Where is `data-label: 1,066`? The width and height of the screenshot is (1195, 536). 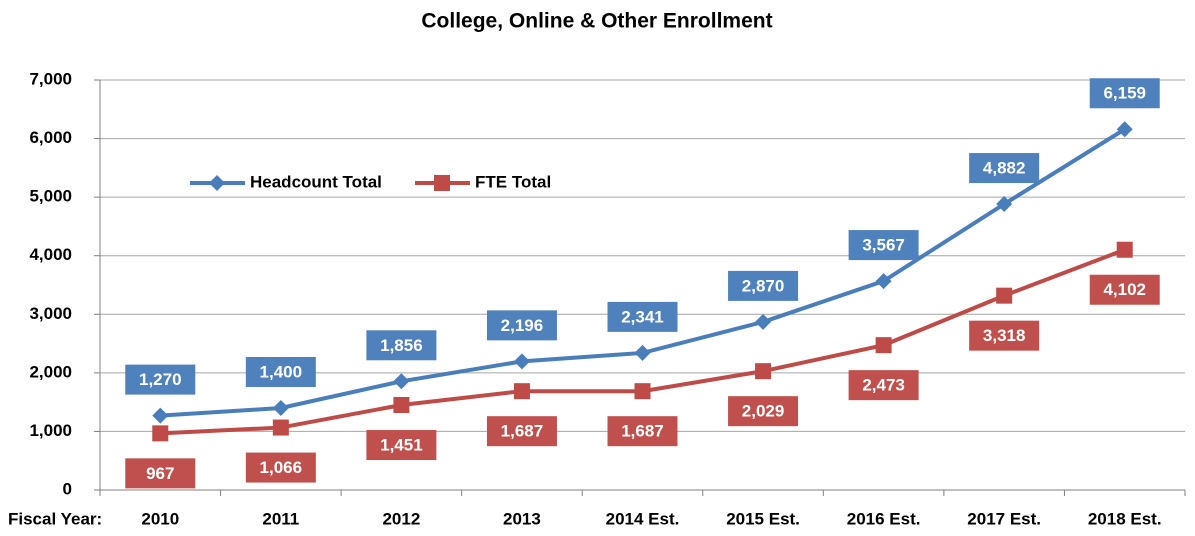
data-label: 1,066 is located at coordinates (281, 467).